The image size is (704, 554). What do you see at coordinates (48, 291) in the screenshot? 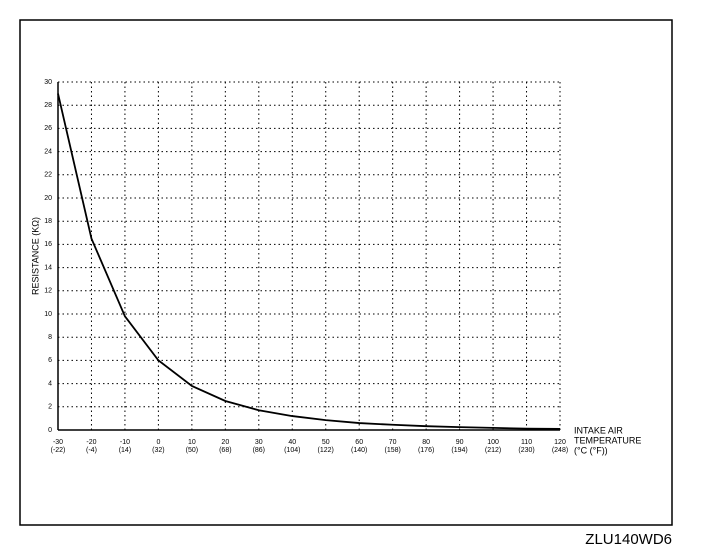
I see `y-tick-label: 12` at bounding box center [48, 291].